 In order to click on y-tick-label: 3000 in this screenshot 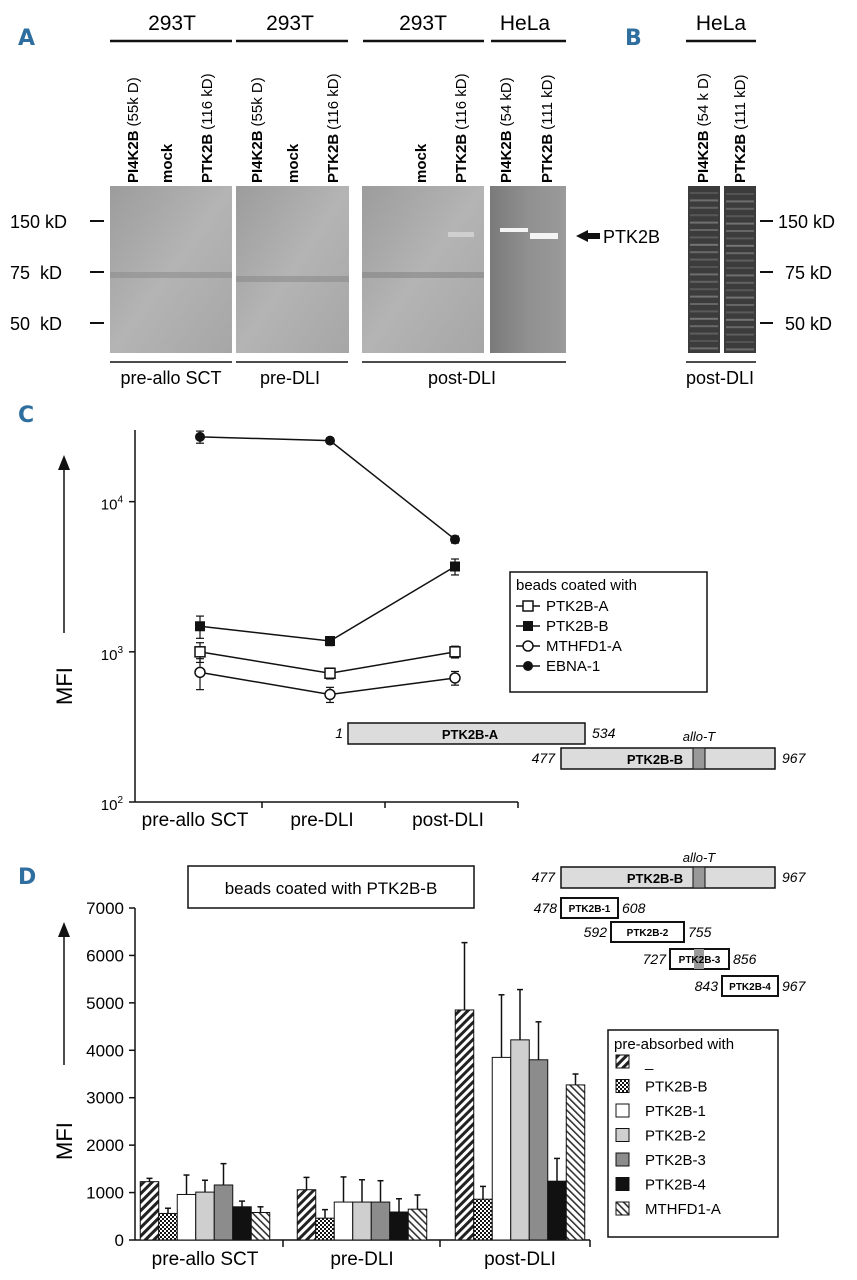, I will do `click(105, 1098)`.